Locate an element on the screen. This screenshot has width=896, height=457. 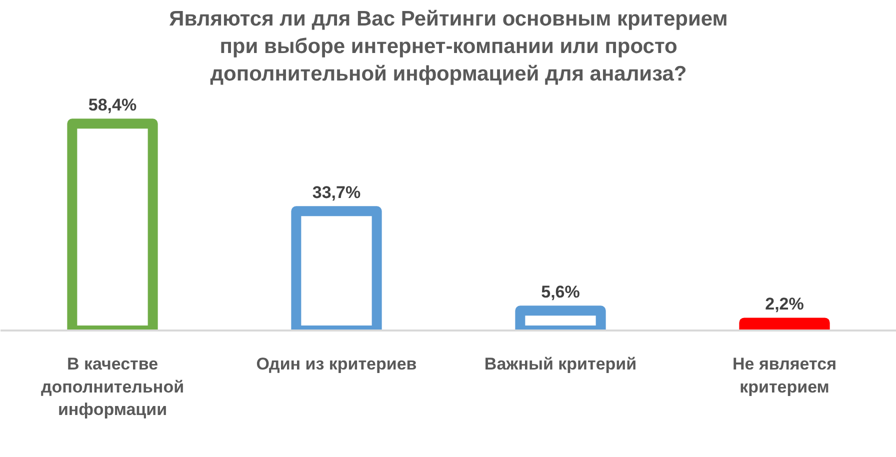
x-tick-label: Важный критерий is located at coordinates (560, 364).